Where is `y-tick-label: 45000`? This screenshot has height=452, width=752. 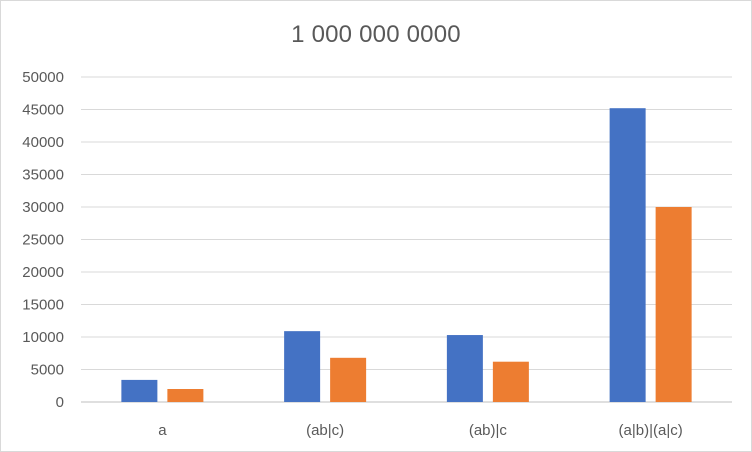 y-tick-label: 45000 is located at coordinates (43, 110).